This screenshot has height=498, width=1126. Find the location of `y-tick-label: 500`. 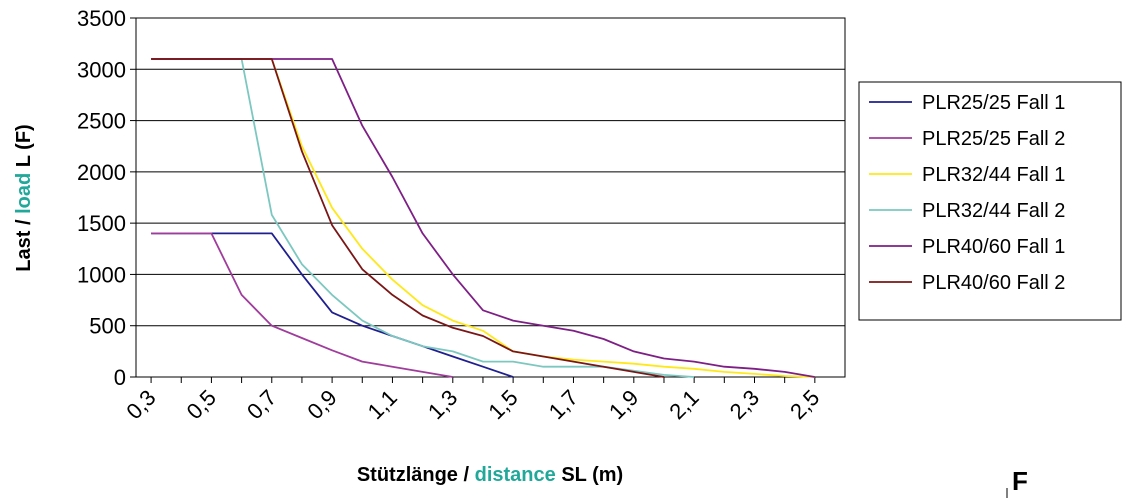

y-tick-label: 500 is located at coordinates (107, 326).